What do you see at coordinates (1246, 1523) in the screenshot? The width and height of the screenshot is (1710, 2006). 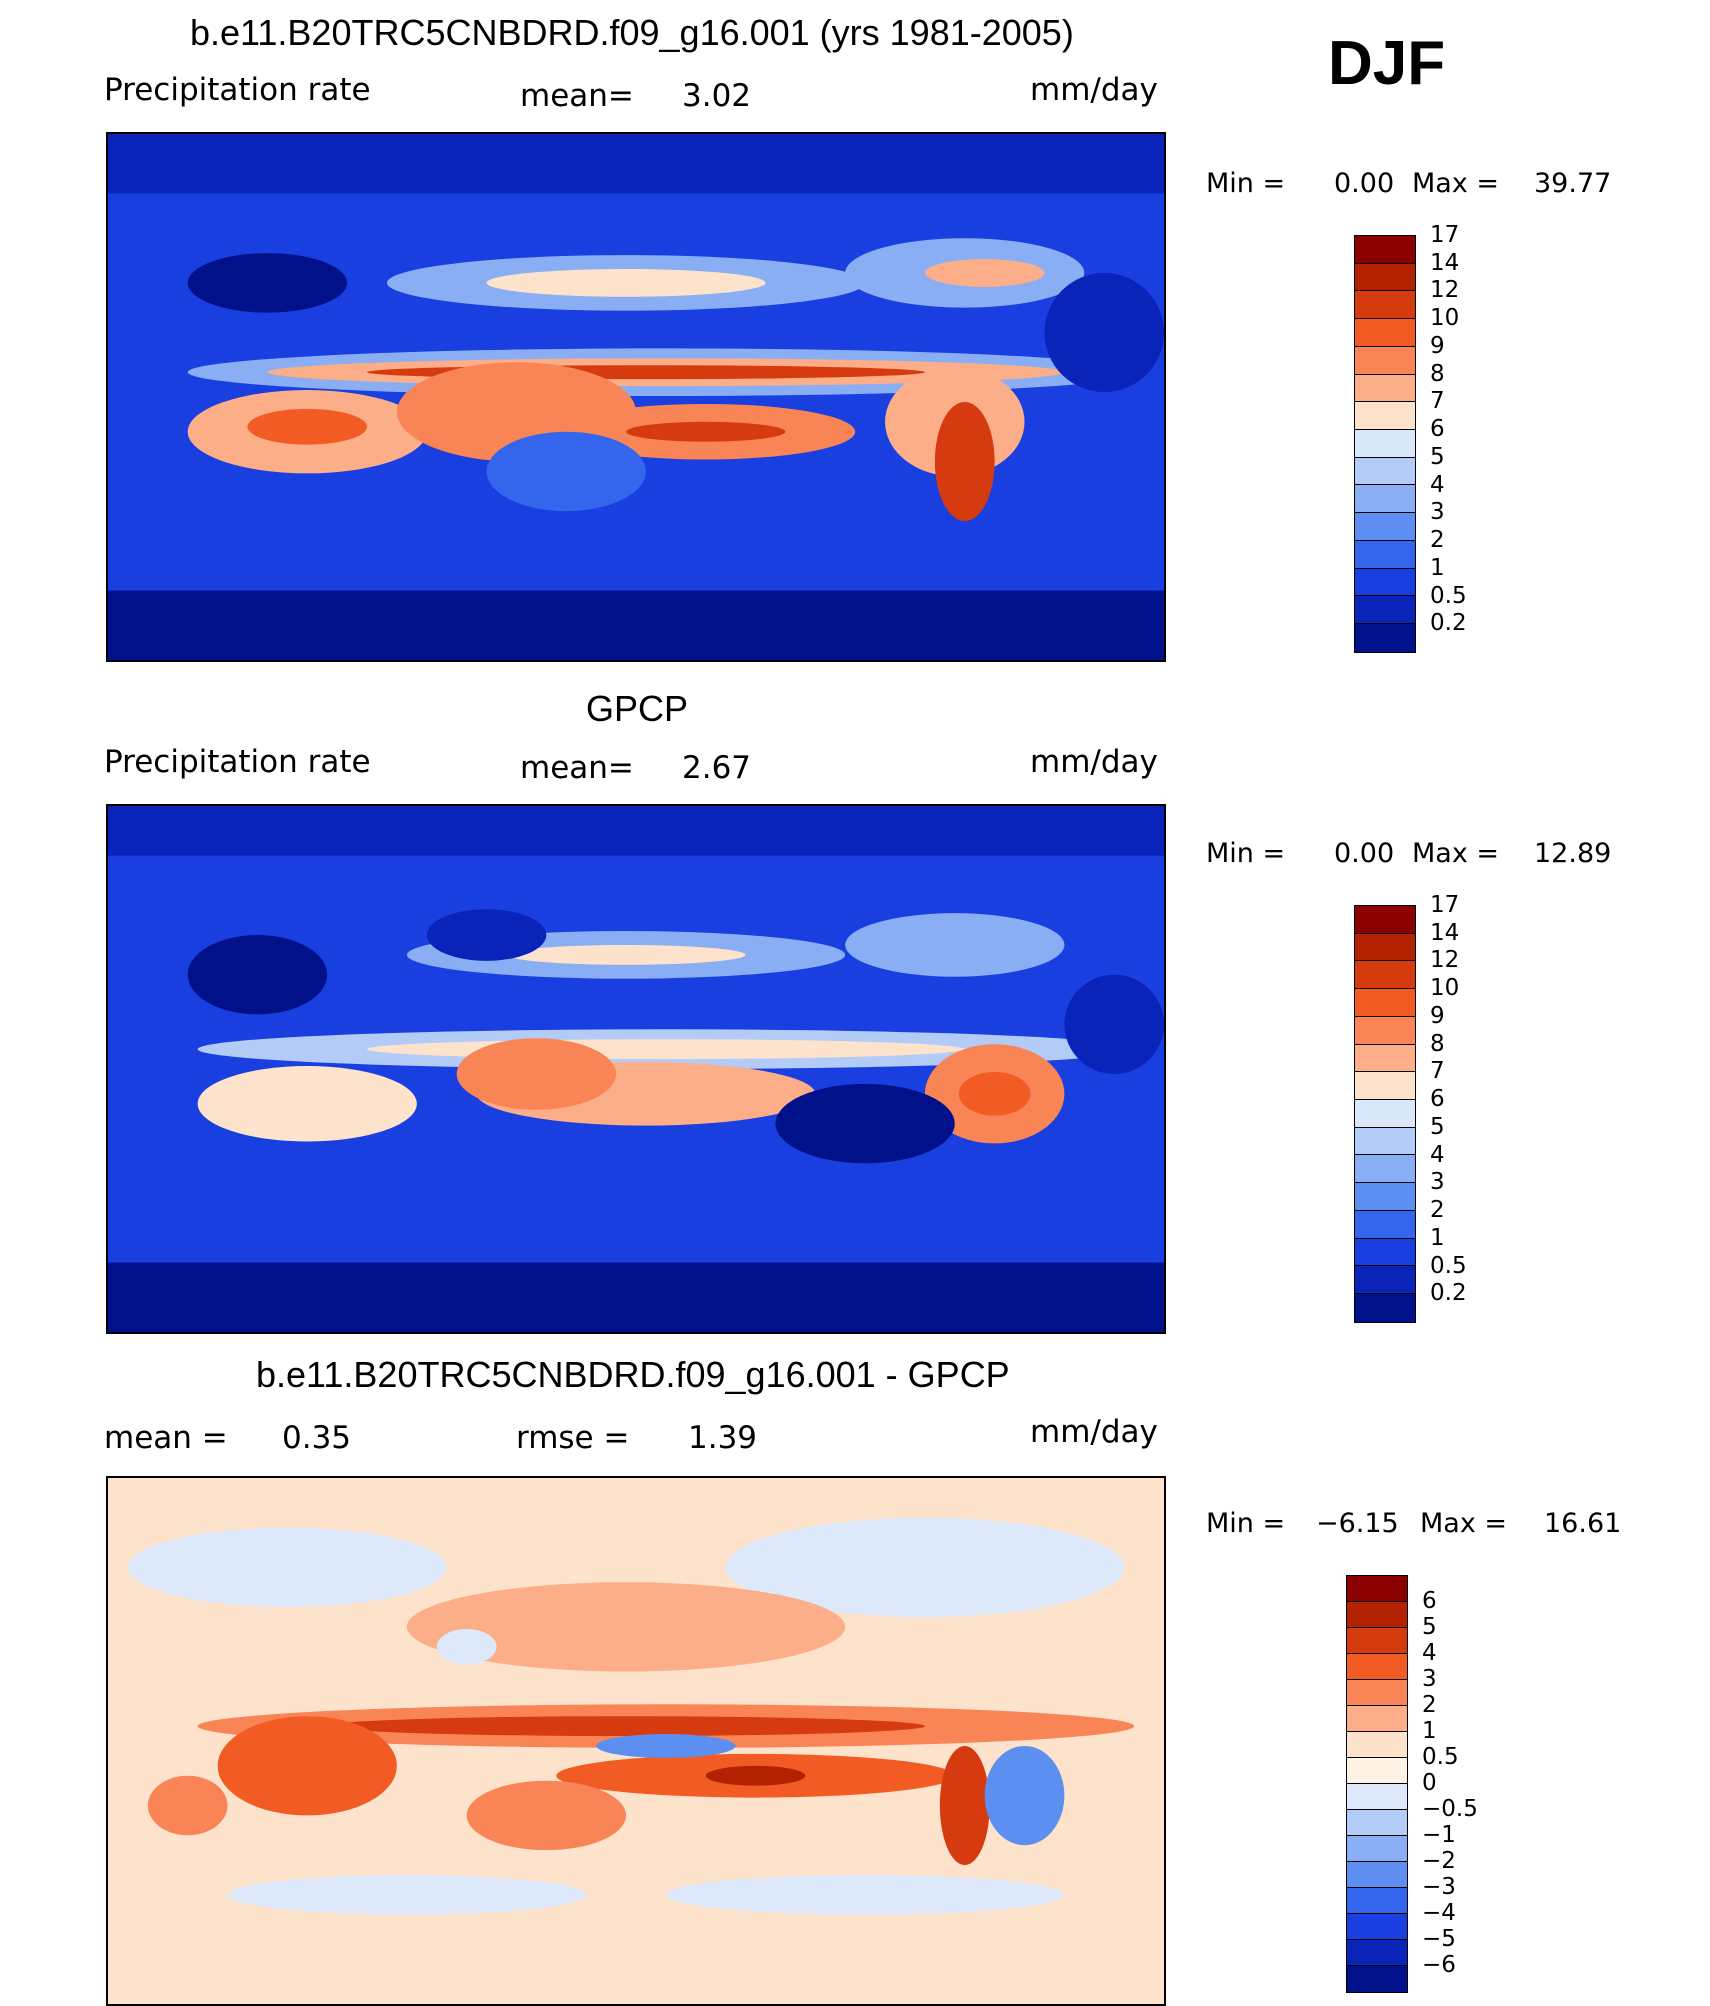 I see `panel-3-min-label: Min =` at bounding box center [1246, 1523].